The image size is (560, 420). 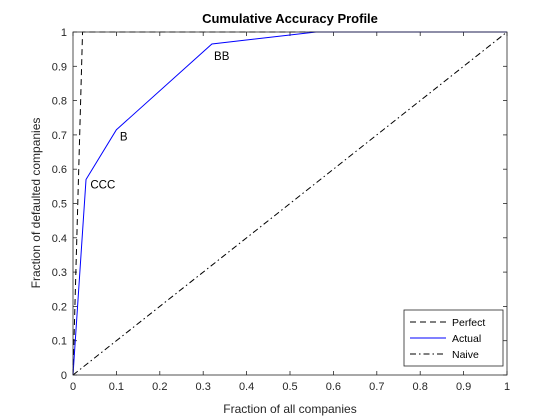 What do you see at coordinates (203, 387) in the screenshot?
I see `x-tick-label: 0.3` at bounding box center [203, 387].